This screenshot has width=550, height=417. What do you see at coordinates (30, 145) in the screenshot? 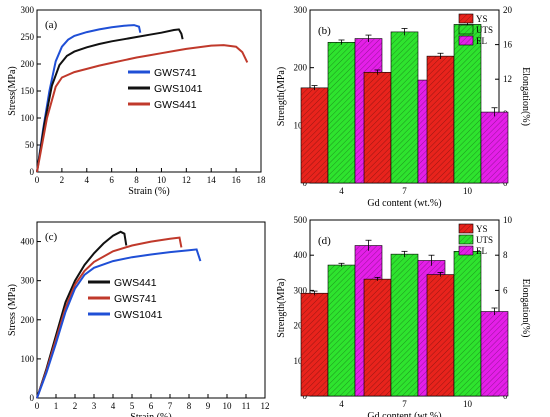
I see `y-tick-label: 50` at bounding box center [30, 145].